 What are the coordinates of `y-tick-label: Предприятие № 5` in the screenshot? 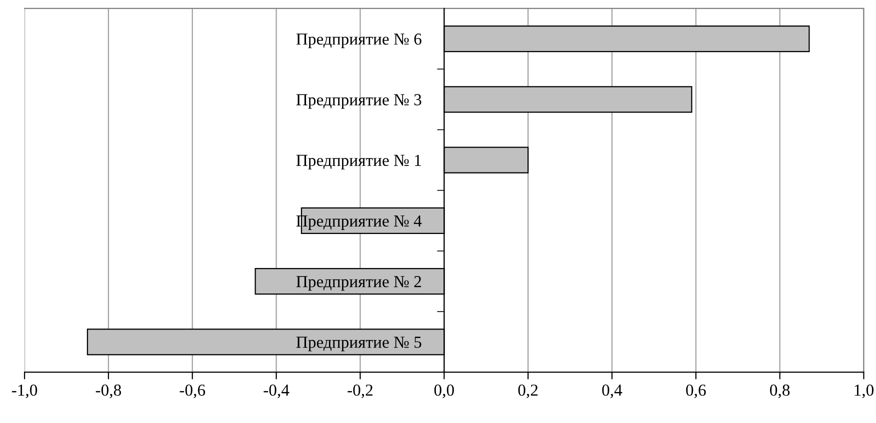 It's located at (359, 344).